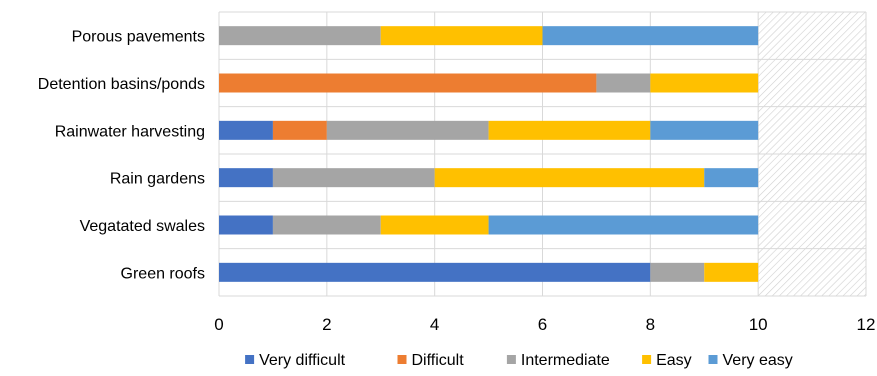 This screenshot has width=877, height=376. Describe the element at coordinates (218, 324) in the screenshot. I see `x-tick-label: 0` at that location.